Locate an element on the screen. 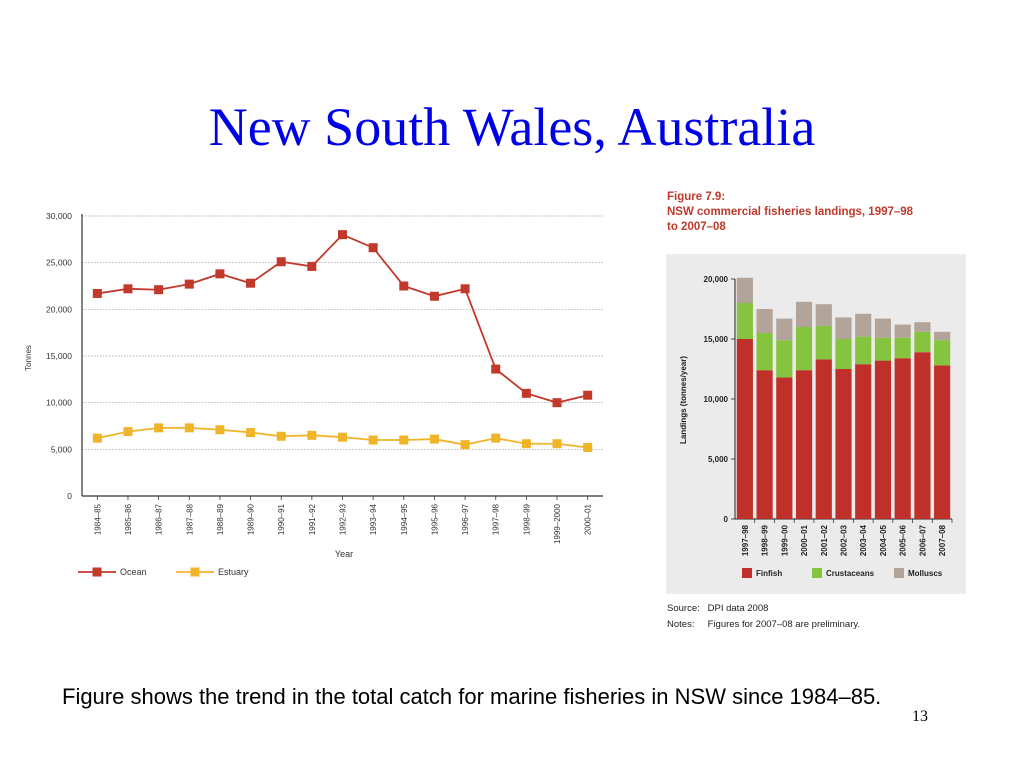 The height and width of the screenshot is (768, 1024). x-tick-label: 2000–01 is located at coordinates (588, 519).